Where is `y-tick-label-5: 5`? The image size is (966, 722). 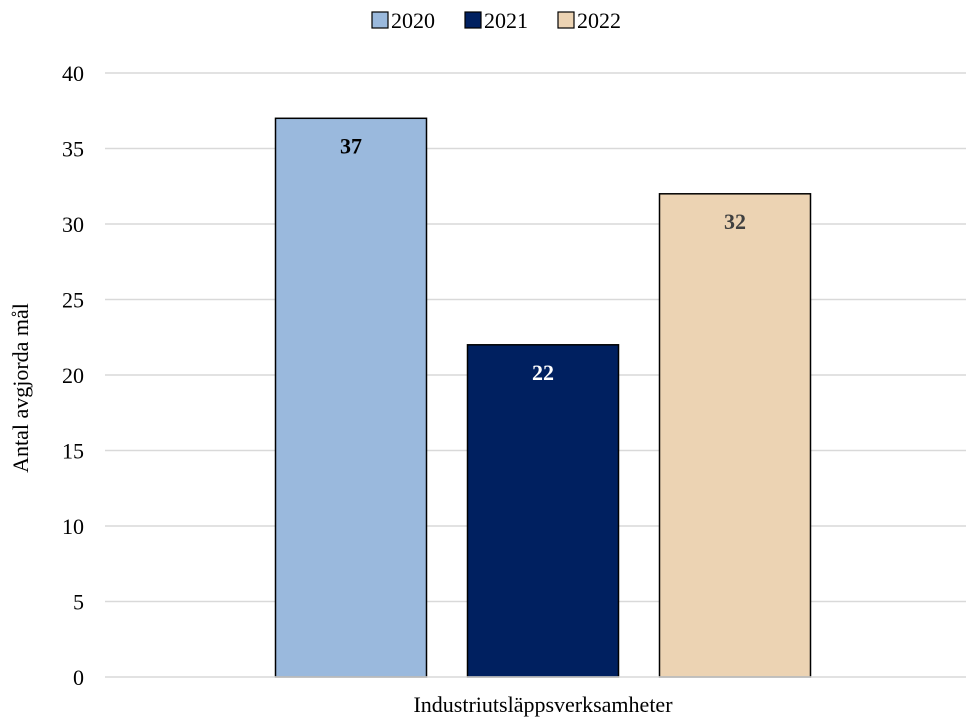
y-tick-label-5: 5 is located at coordinates (78, 602).